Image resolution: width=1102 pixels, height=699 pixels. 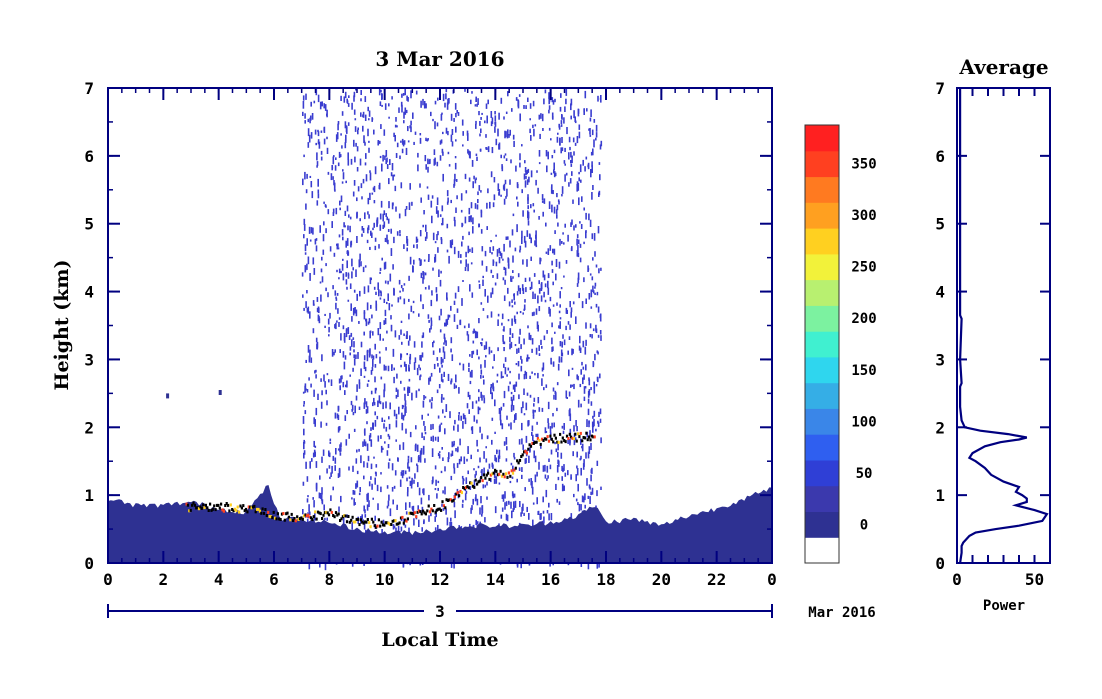 I want to click on colorbar-tick-label: 150, so click(x=863, y=371).